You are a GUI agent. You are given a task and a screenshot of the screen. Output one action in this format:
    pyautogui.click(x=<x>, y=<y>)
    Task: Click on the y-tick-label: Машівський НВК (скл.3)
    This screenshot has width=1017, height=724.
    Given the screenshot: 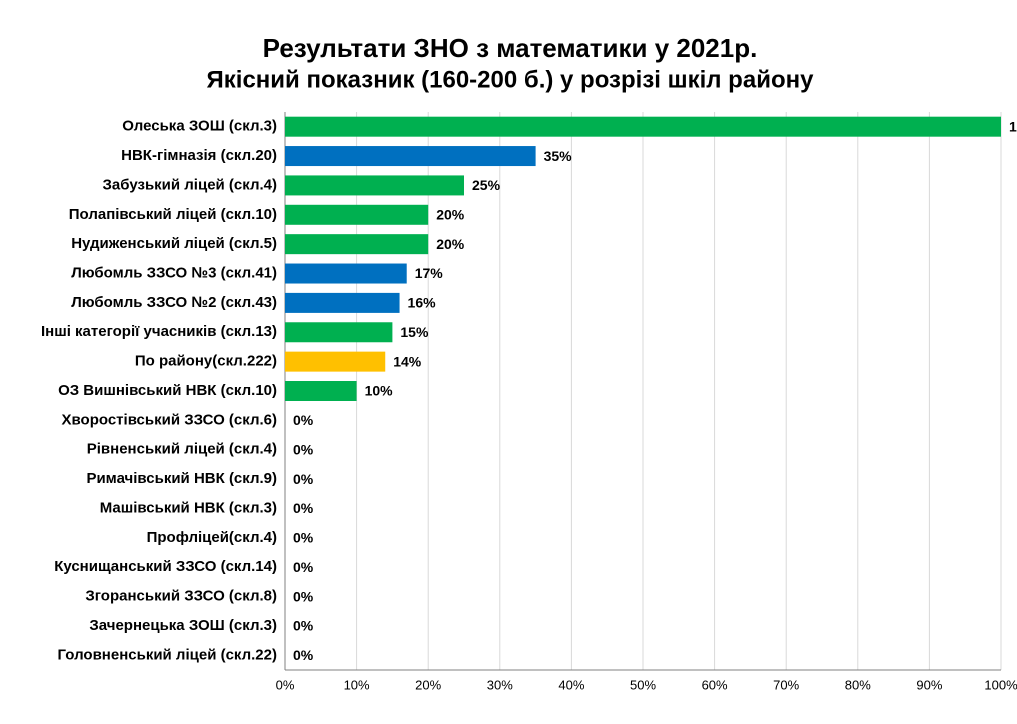 What is the action you would take?
    pyautogui.click(x=188, y=507)
    